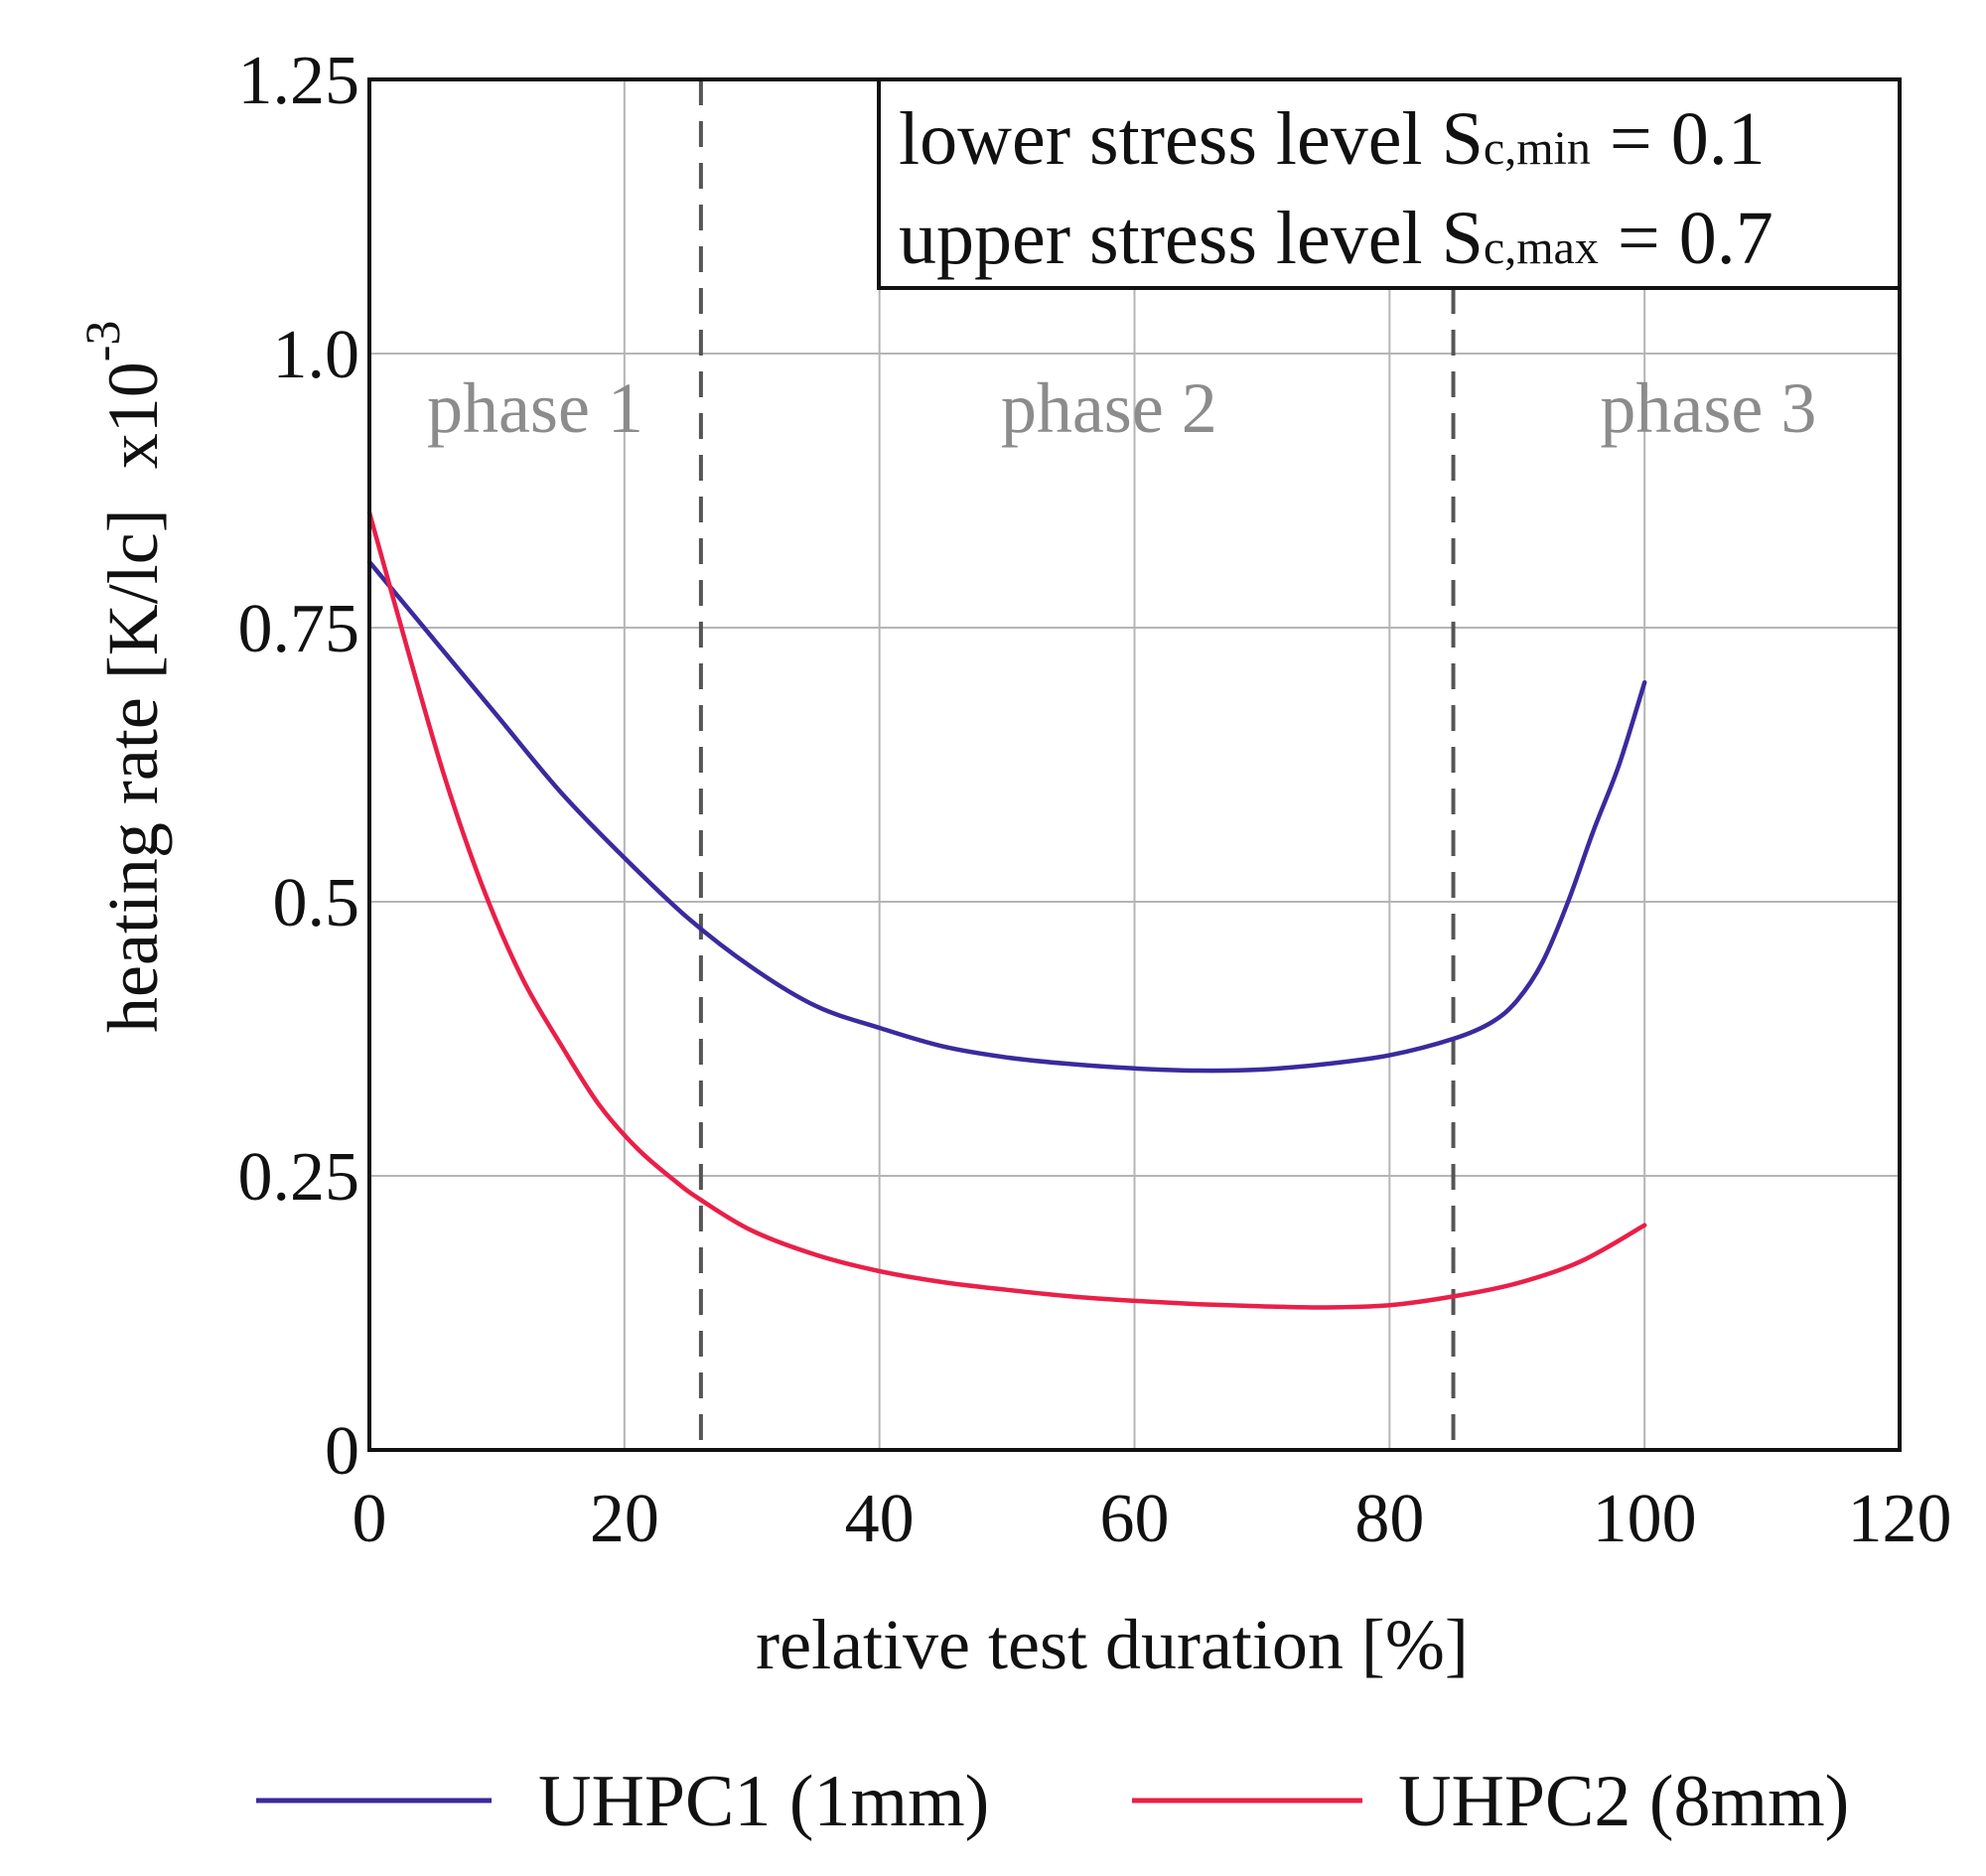 This screenshot has height=1876, width=1986. What do you see at coordinates (1900, 1519) in the screenshot?
I see `x-tick-label: 120` at bounding box center [1900, 1519].